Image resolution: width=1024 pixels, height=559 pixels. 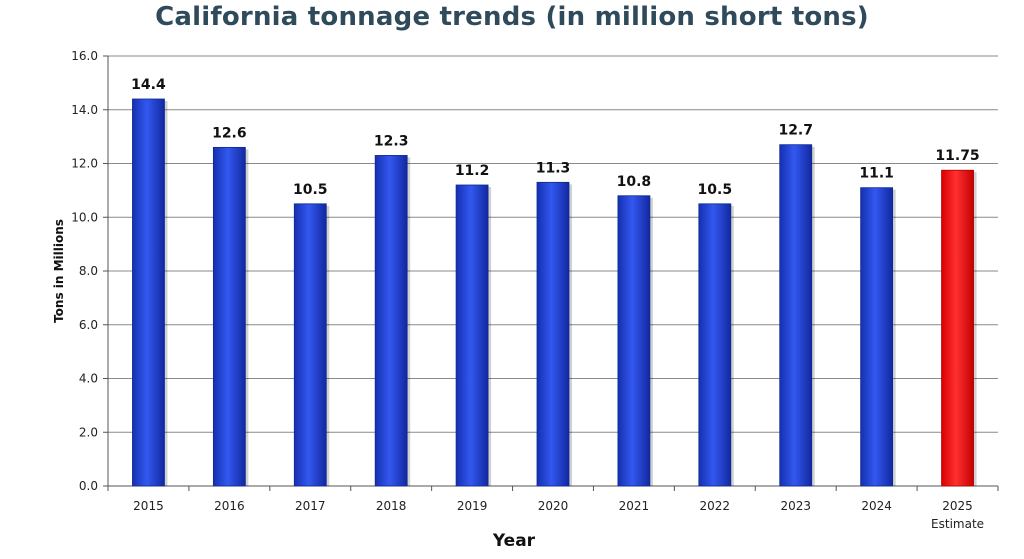 What do you see at coordinates (310, 345) in the screenshot?
I see `bar-2017` at bounding box center [310, 345].